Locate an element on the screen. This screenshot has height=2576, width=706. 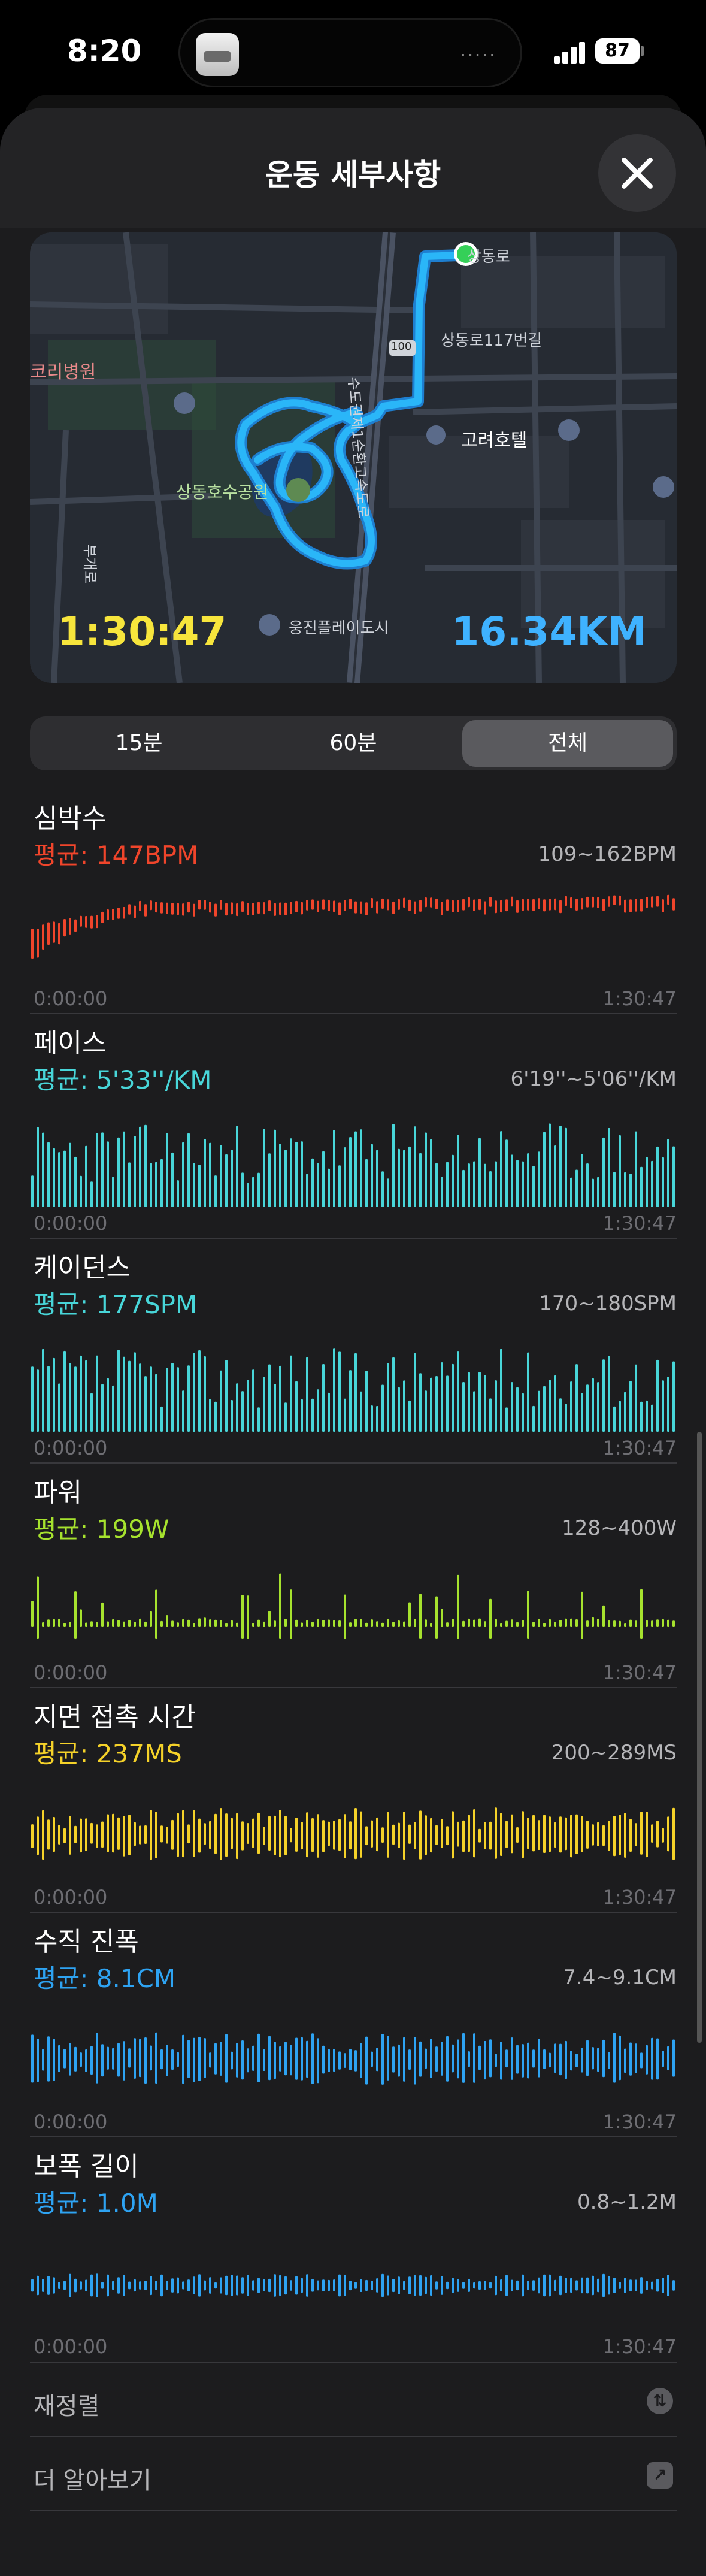
divider is located at coordinates (353, 2436).